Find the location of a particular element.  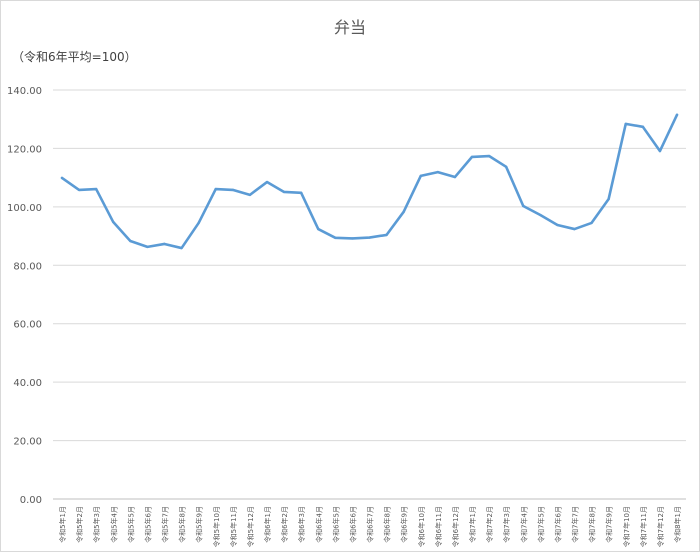

x-tick-label: 令和7年6月 is located at coordinates (557, 524).